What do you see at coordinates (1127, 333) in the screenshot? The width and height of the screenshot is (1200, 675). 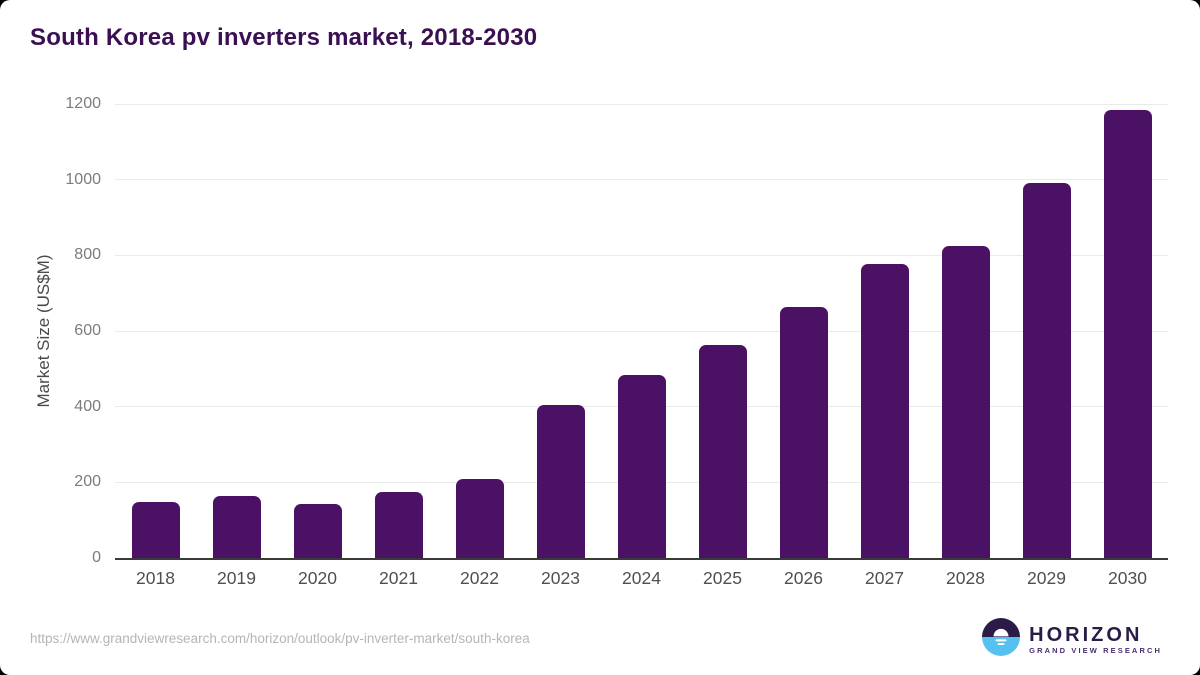 I see `bar-2030` at bounding box center [1127, 333].